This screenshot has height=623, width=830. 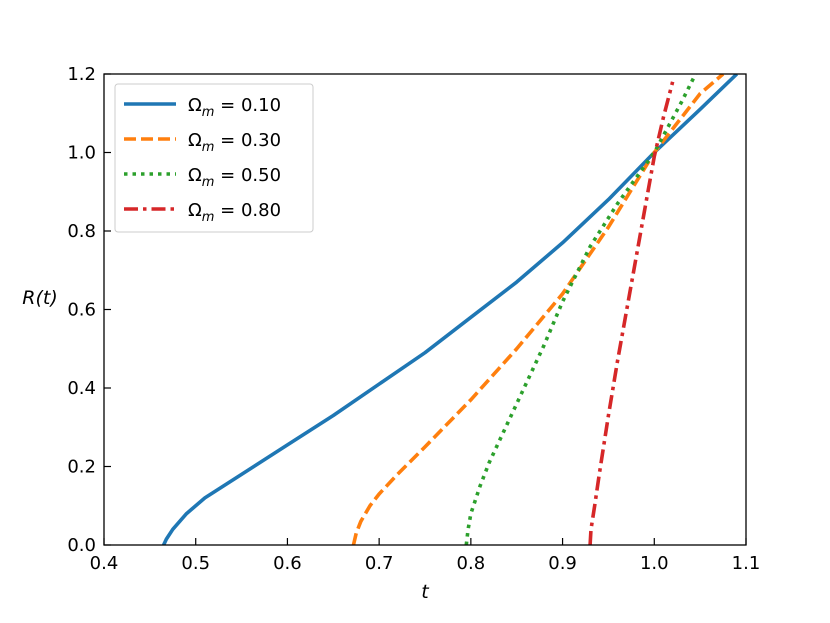 I want to click on x-tick-label: 0.8, so click(x=471, y=563).